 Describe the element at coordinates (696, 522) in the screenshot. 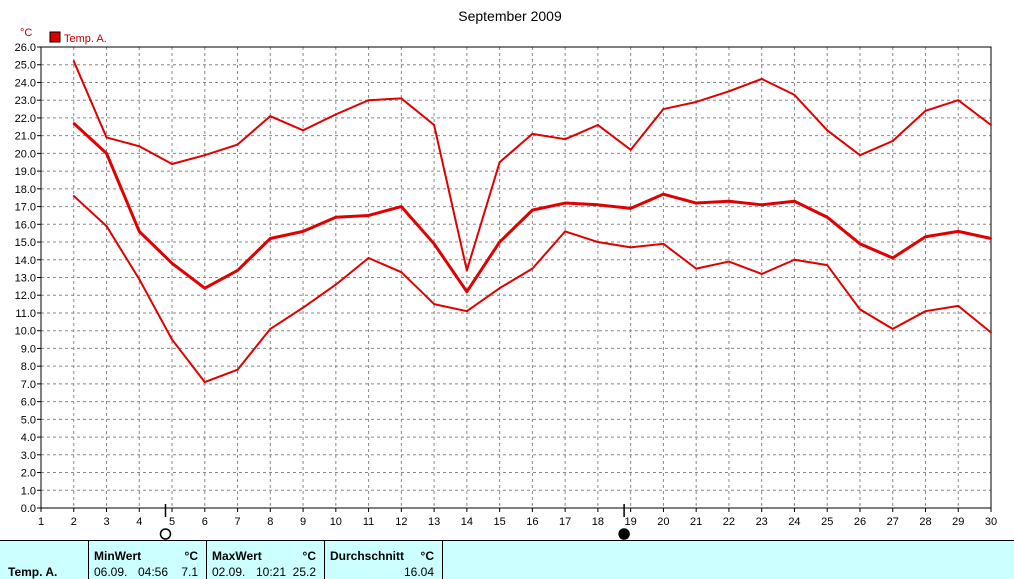

I see `x-tick-label: 21` at that location.